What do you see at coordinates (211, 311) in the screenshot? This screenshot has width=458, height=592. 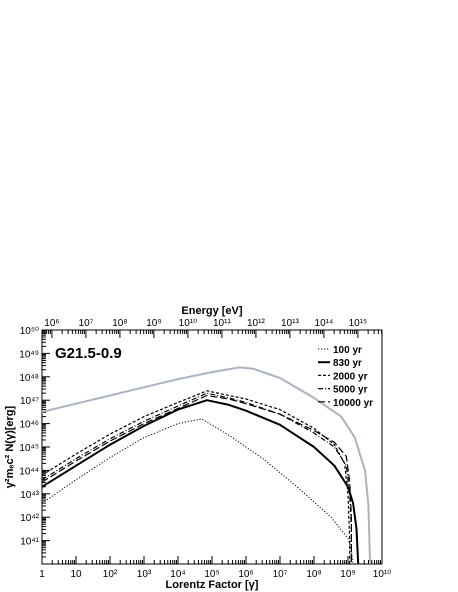 I see `top-axis-title: Energy [eV]` at bounding box center [211, 311].